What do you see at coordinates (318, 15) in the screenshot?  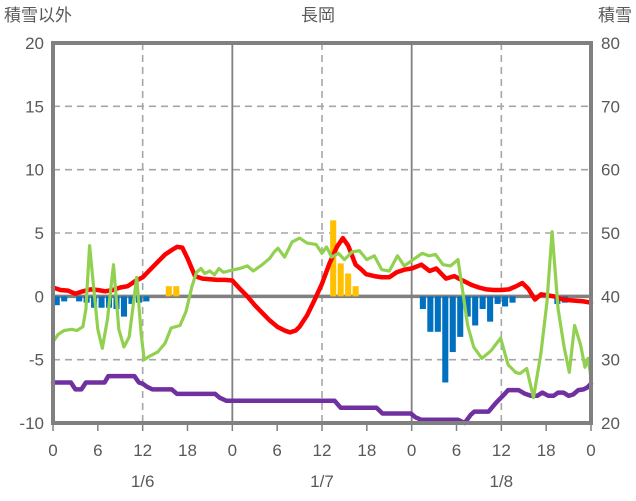 I see `chart-title: 長岡` at bounding box center [318, 15].